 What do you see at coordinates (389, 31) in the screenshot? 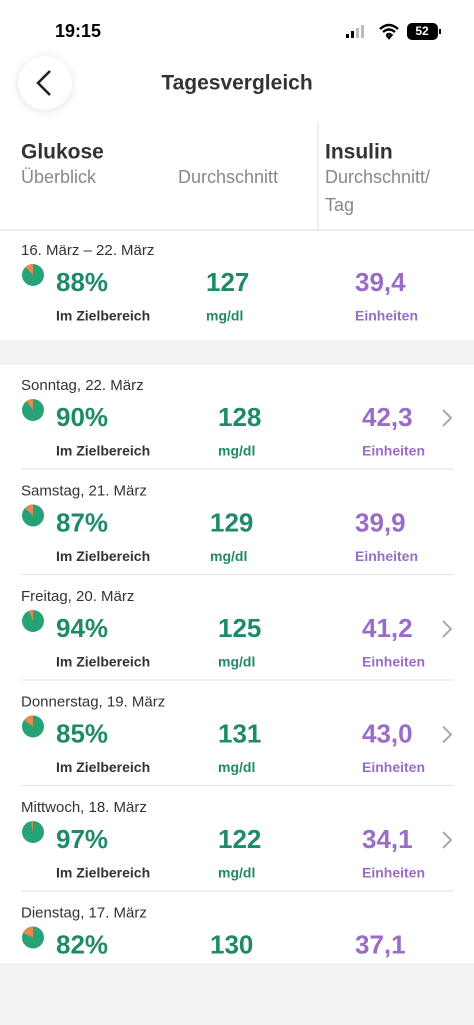
I see `wifi-icon` at bounding box center [389, 31].